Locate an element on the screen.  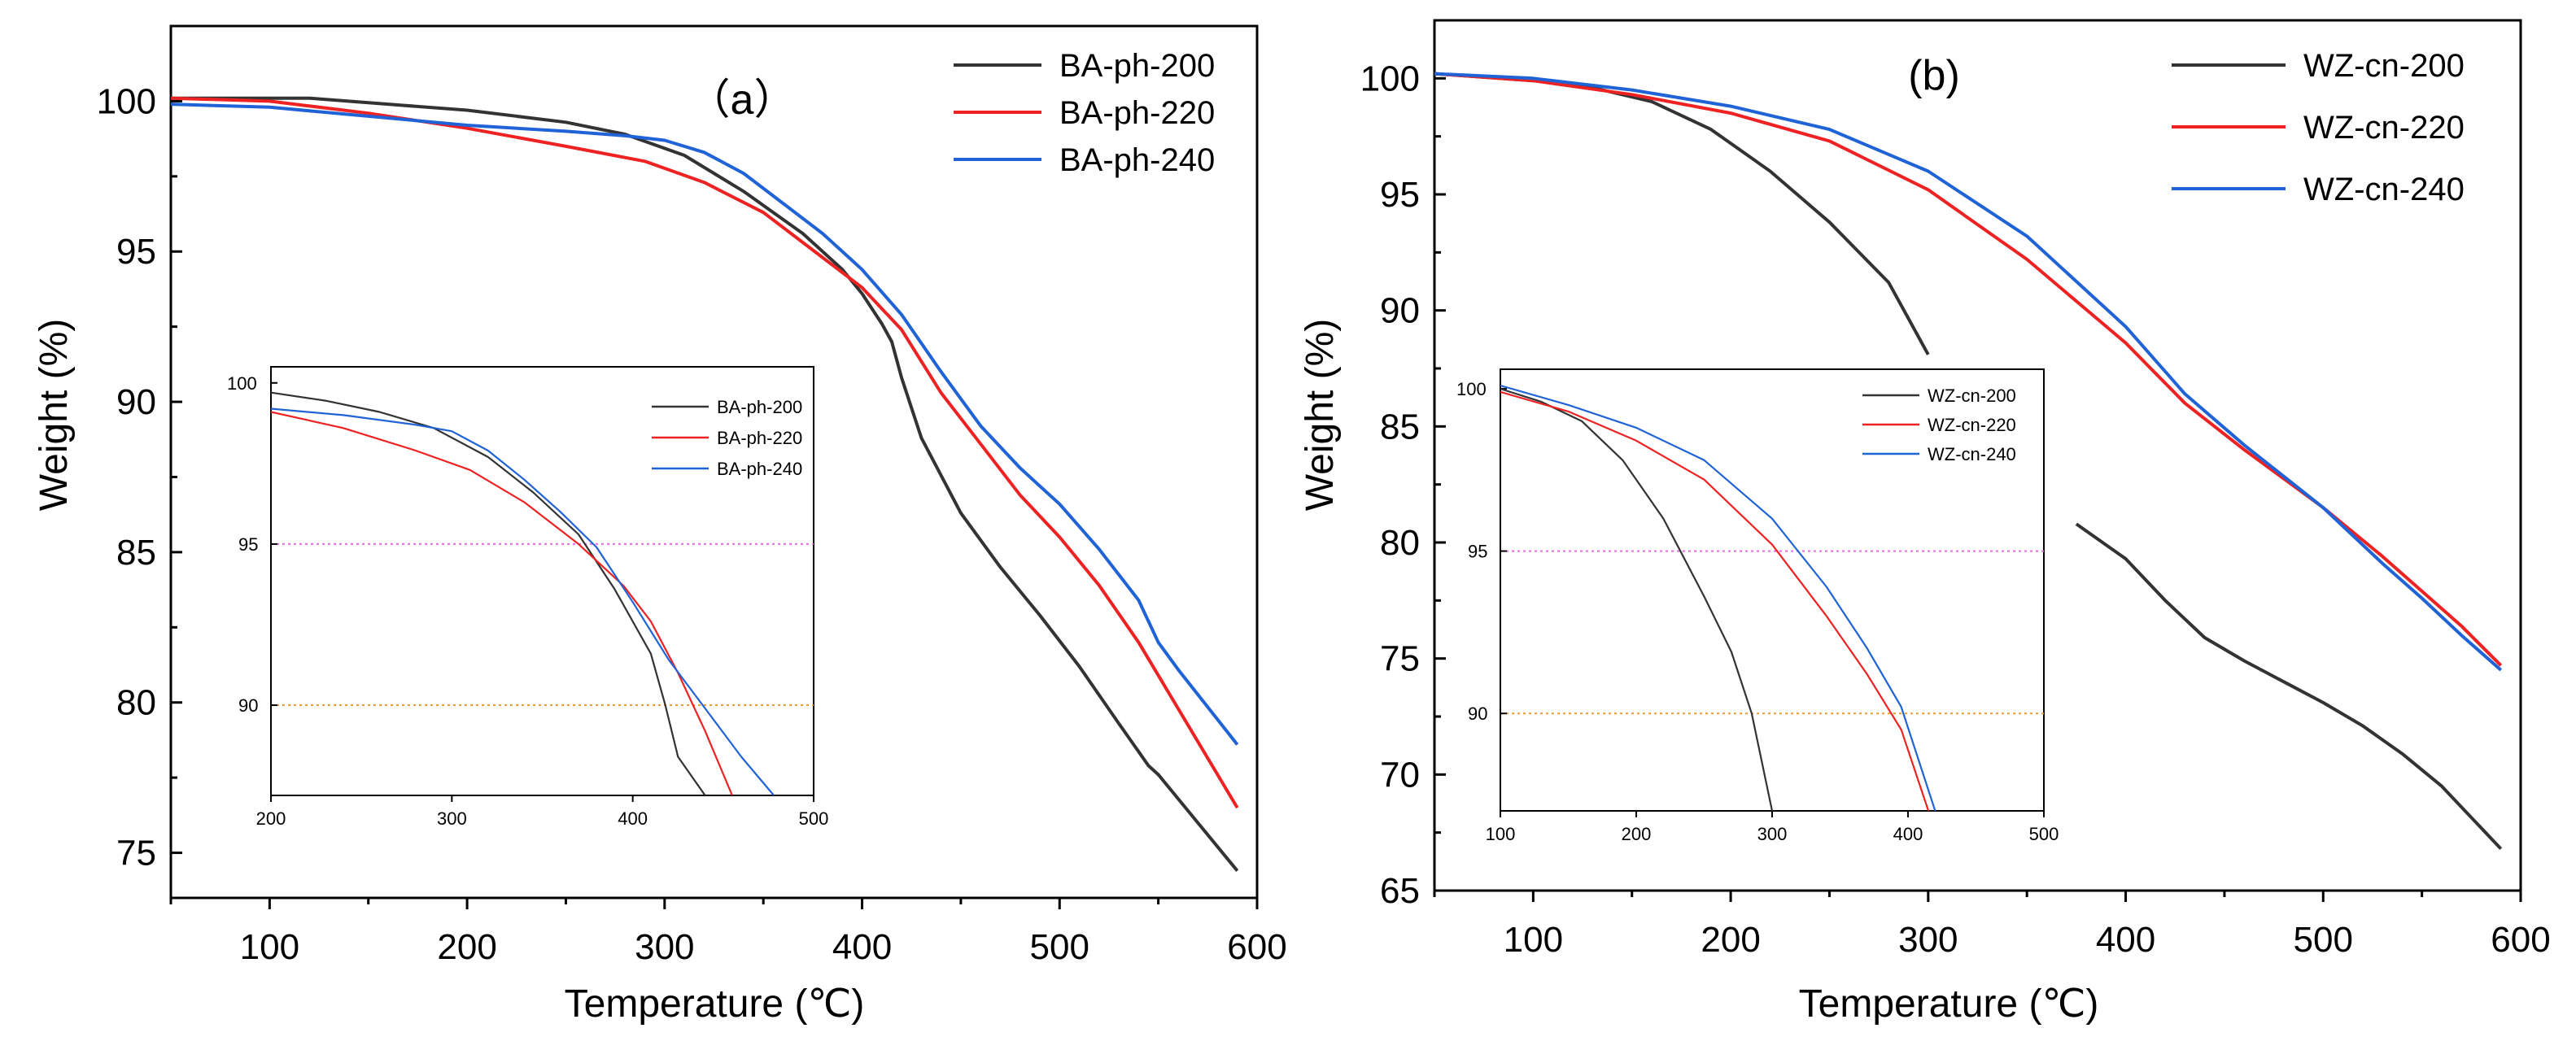
panel-a-inset-legend-label: BA-ph-200 is located at coordinates (759, 407).